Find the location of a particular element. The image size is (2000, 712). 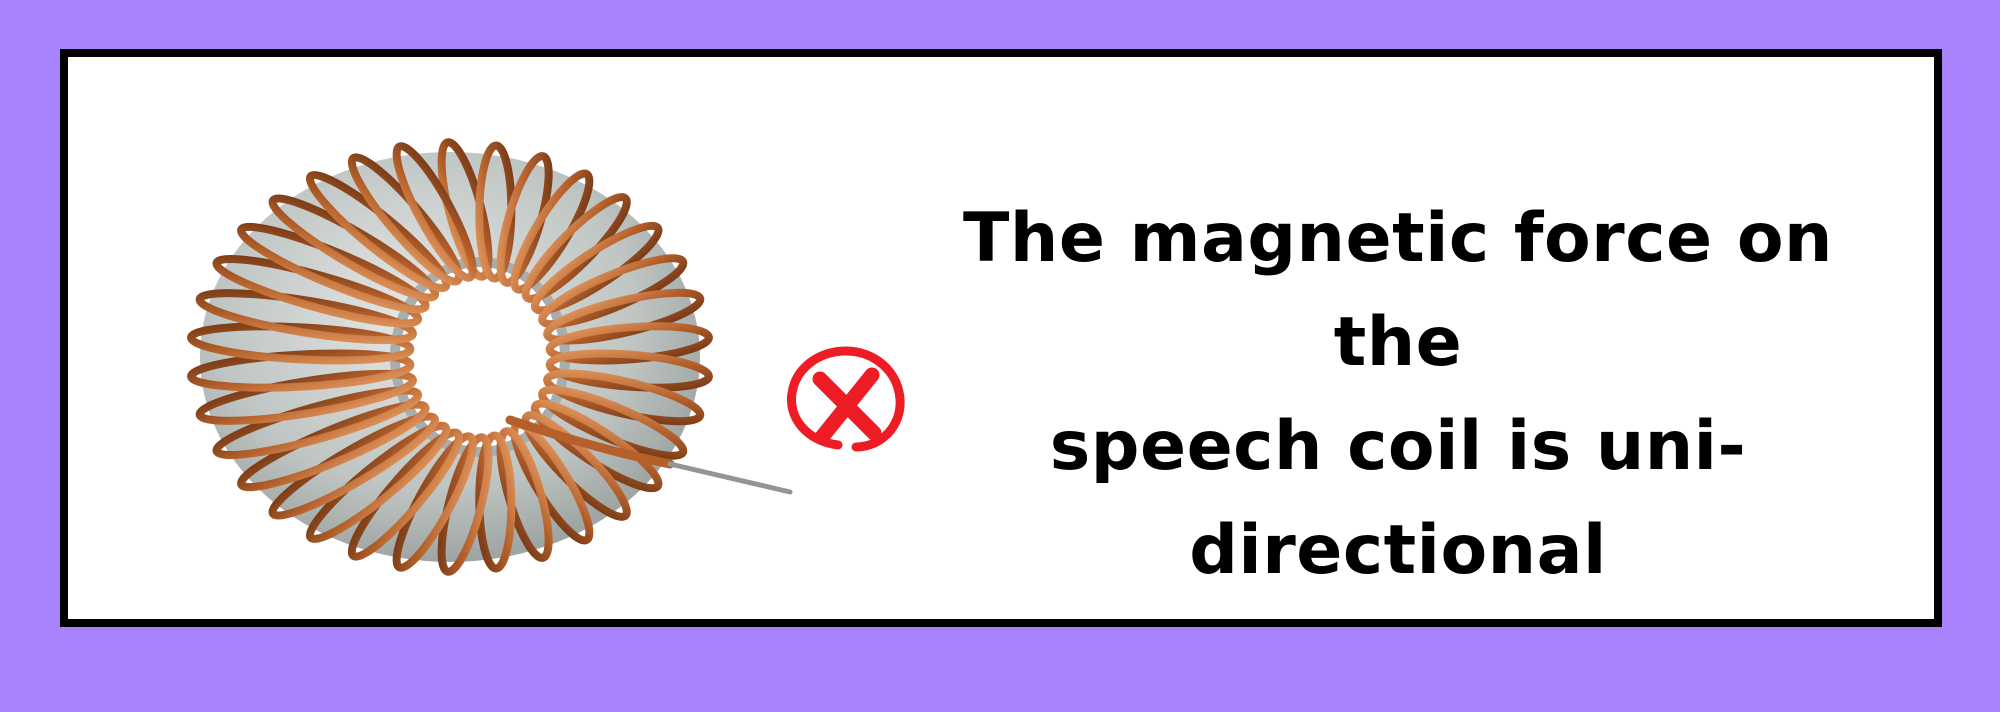

statement-line: directional is located at coordinates (1398, 550).